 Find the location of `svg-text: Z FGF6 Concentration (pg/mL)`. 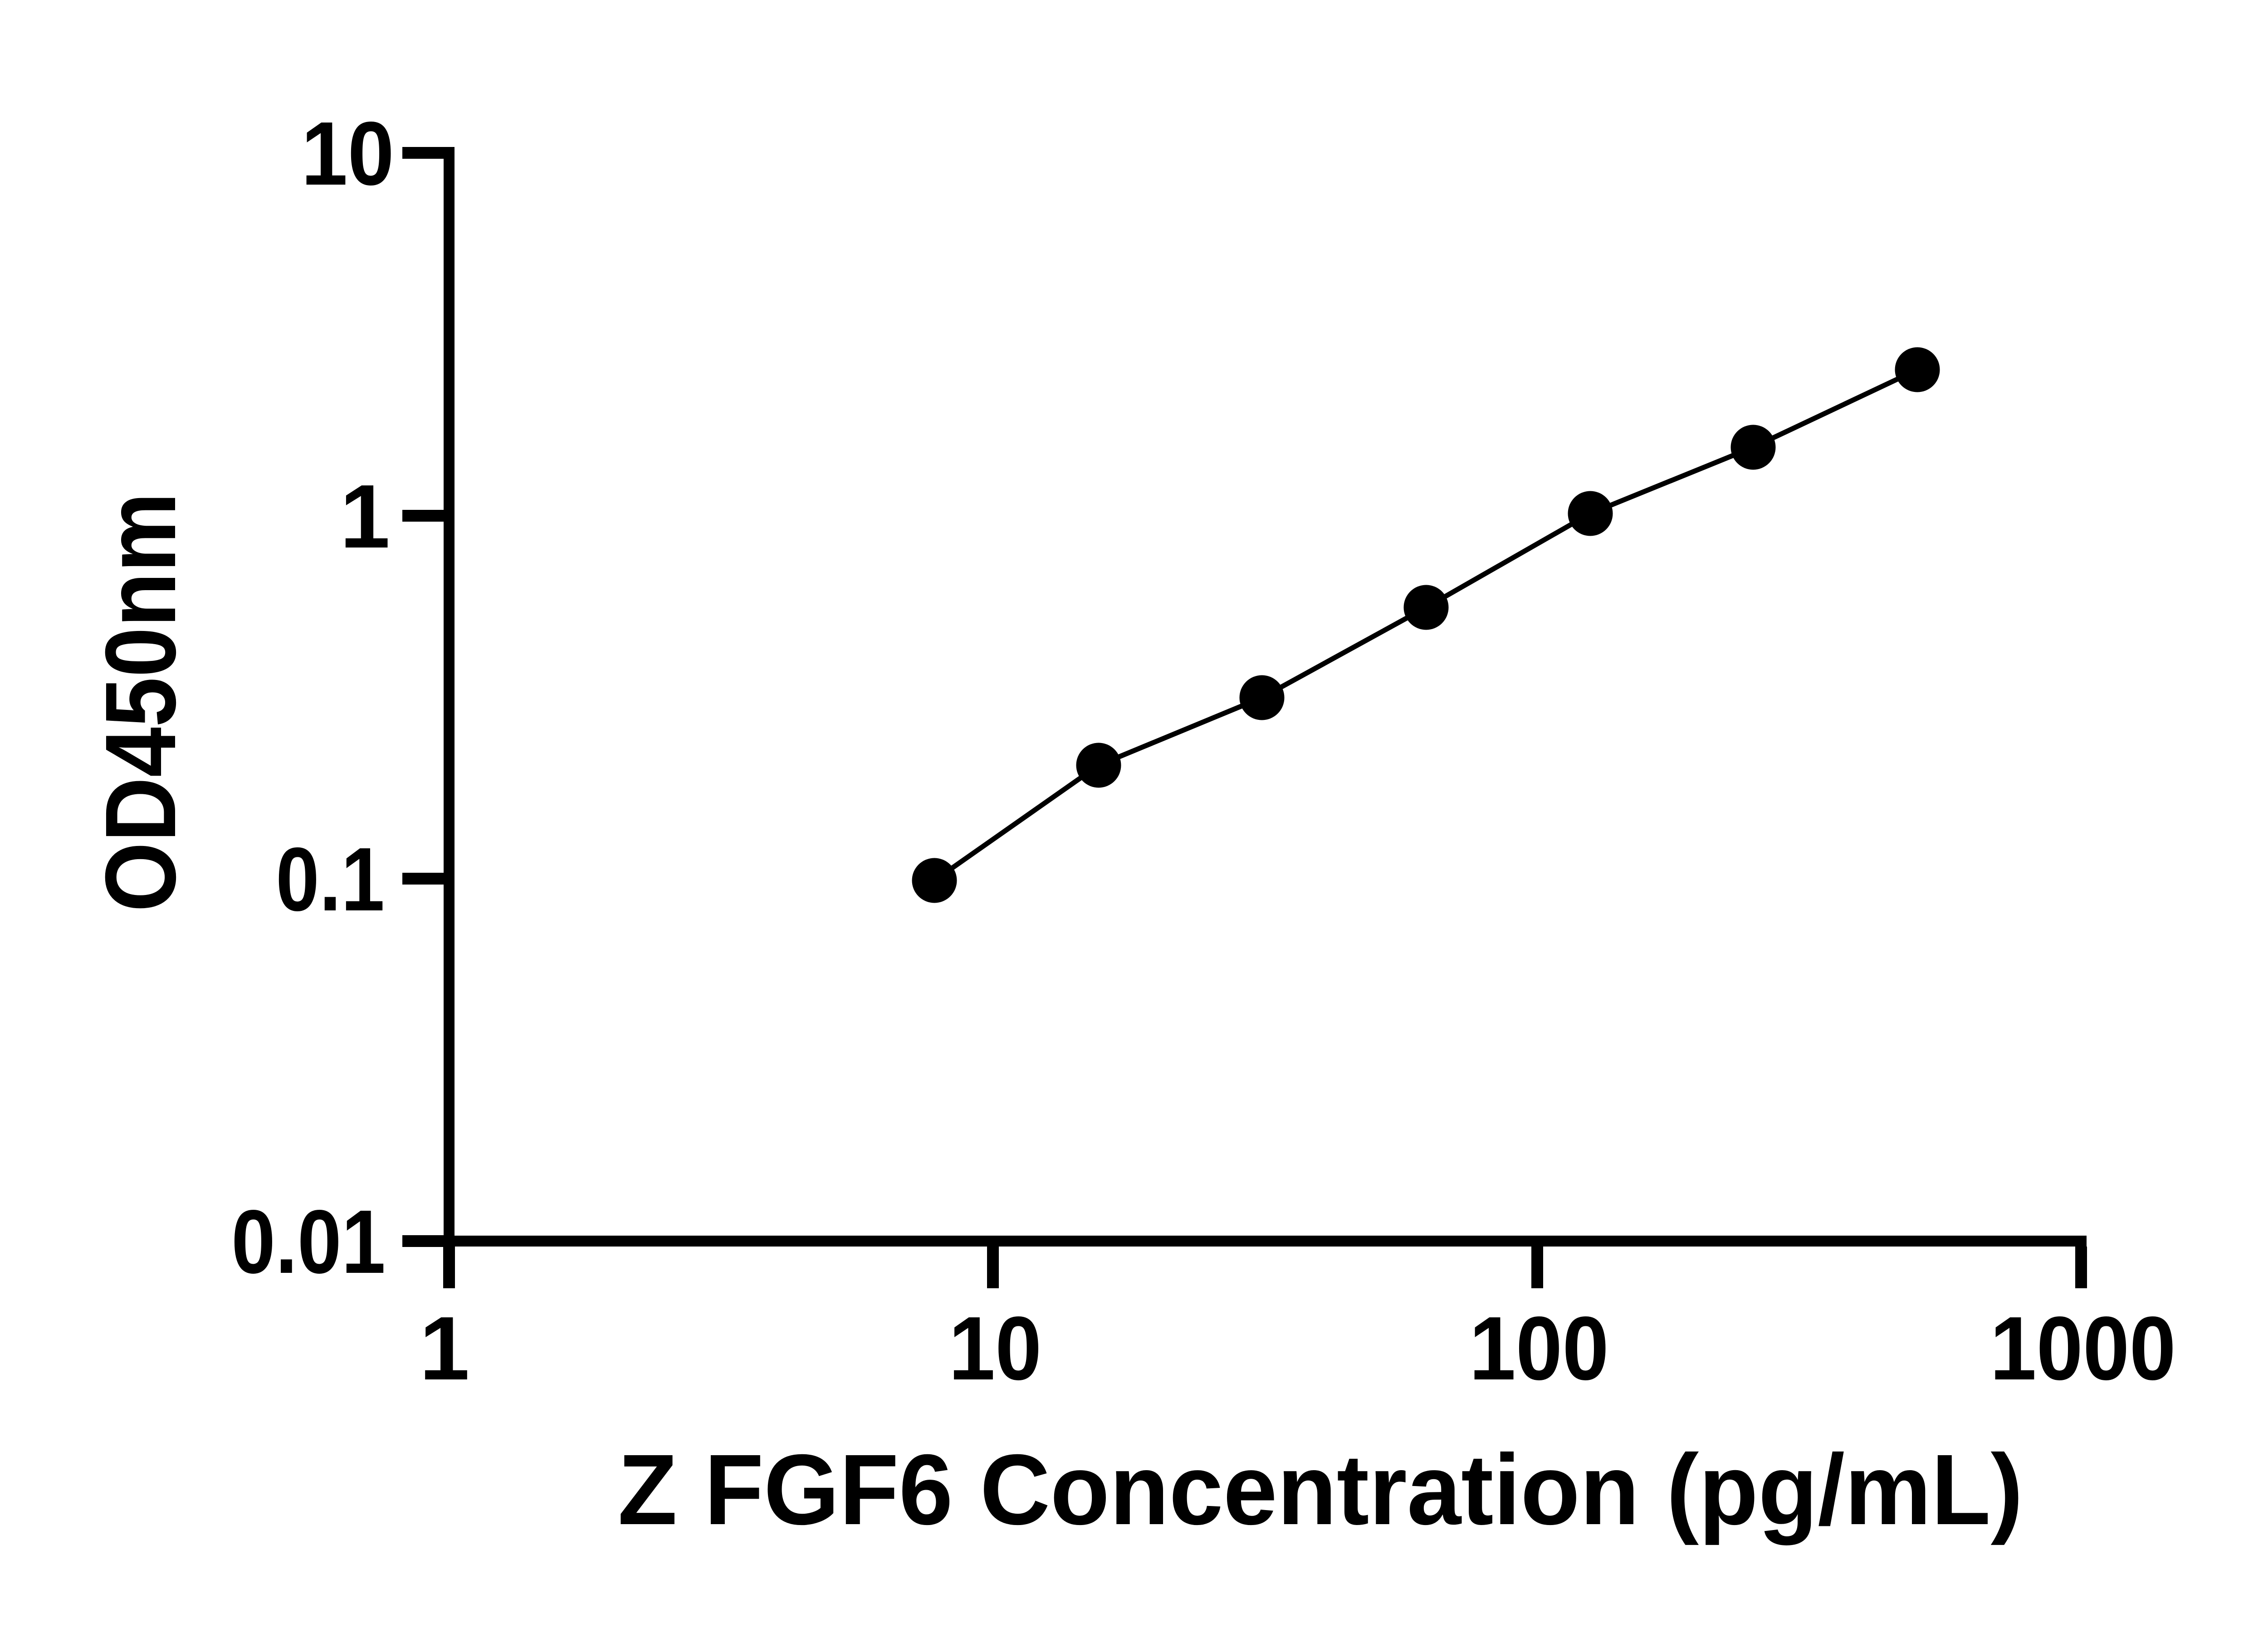

svg-text: Z FGF6 Concentration (pg/mL) is located at coordinates (1321, 1489).